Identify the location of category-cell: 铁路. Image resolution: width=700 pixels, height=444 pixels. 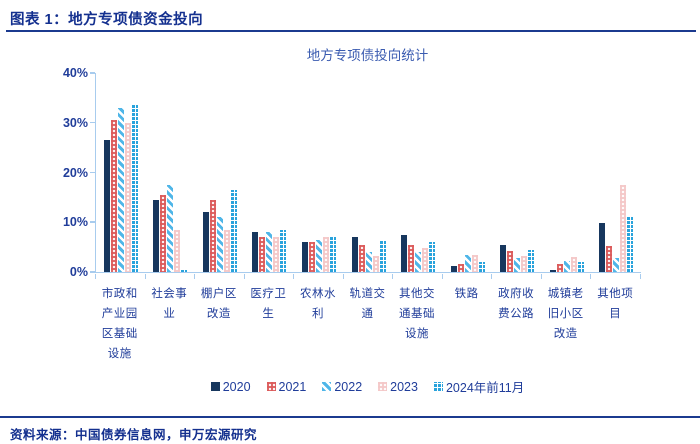
(467, 294).